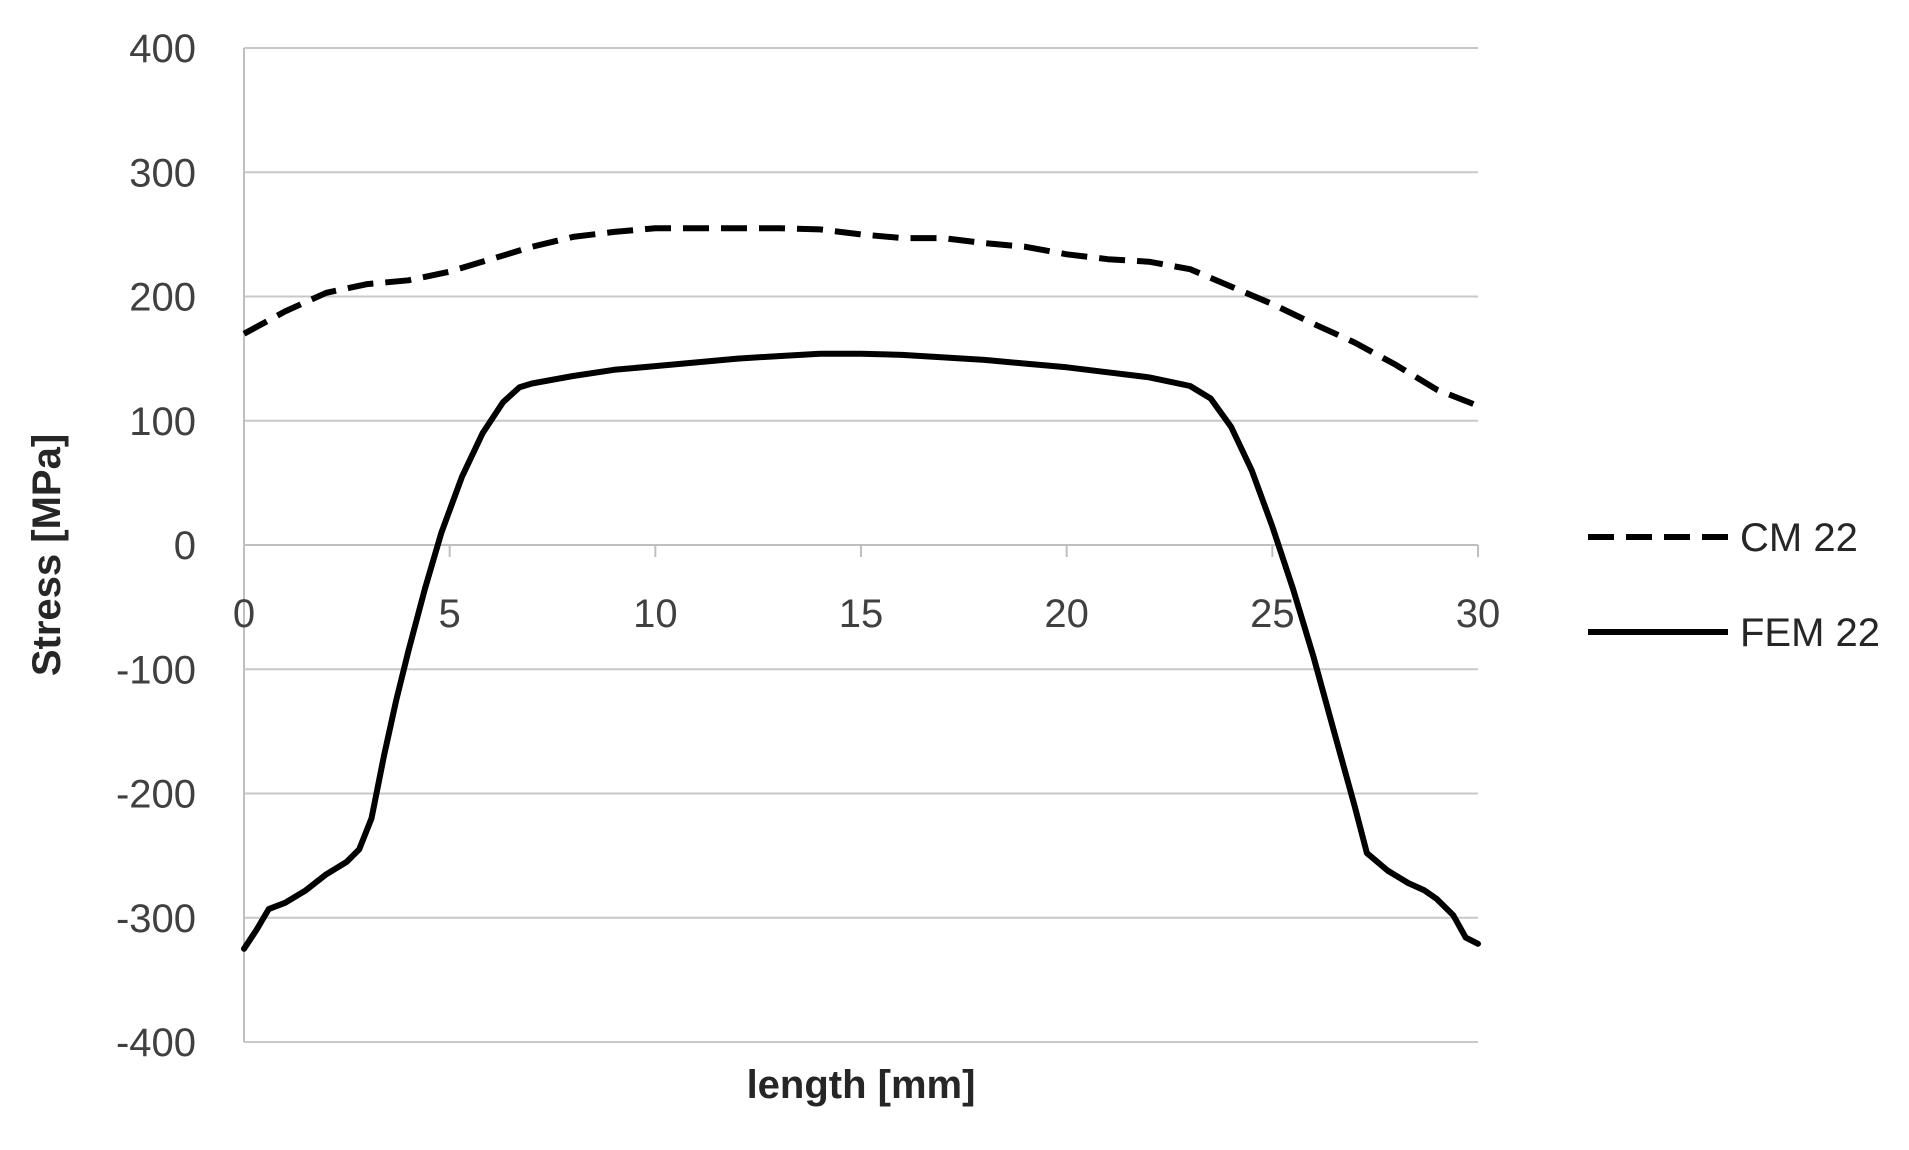  I want to click on y-tick-label: 300, so click(162, 173).